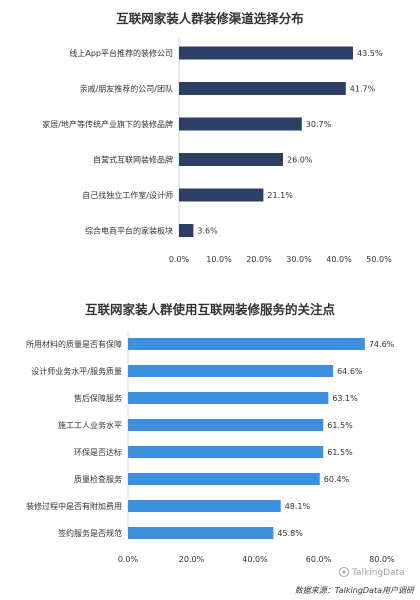 The width and height of the screenshot is (420, 600). Describe the element at coordinates (126, 89) in the screenshot. I see `category-label: 亲戚/朋友推荐的公司/团队` at that location.